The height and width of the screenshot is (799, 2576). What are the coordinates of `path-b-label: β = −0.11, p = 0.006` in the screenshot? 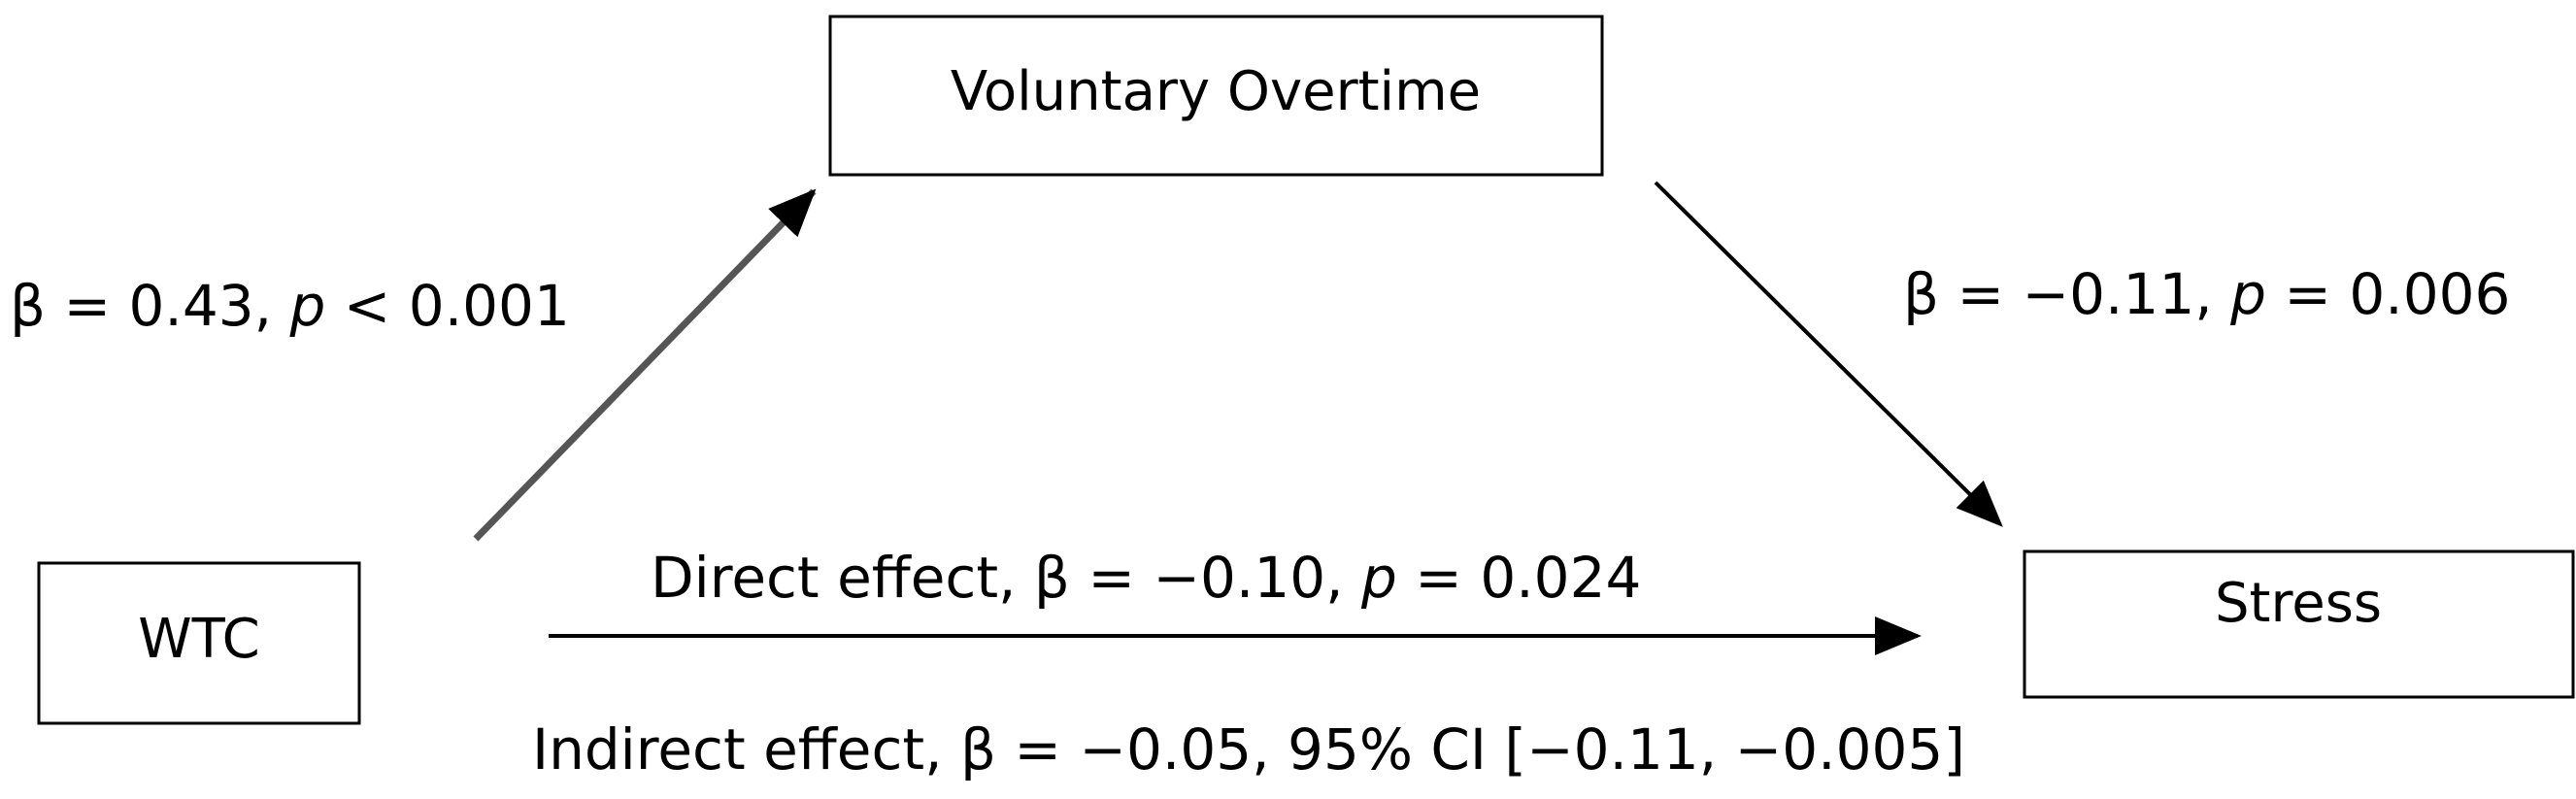 It's located at (2207, 294).